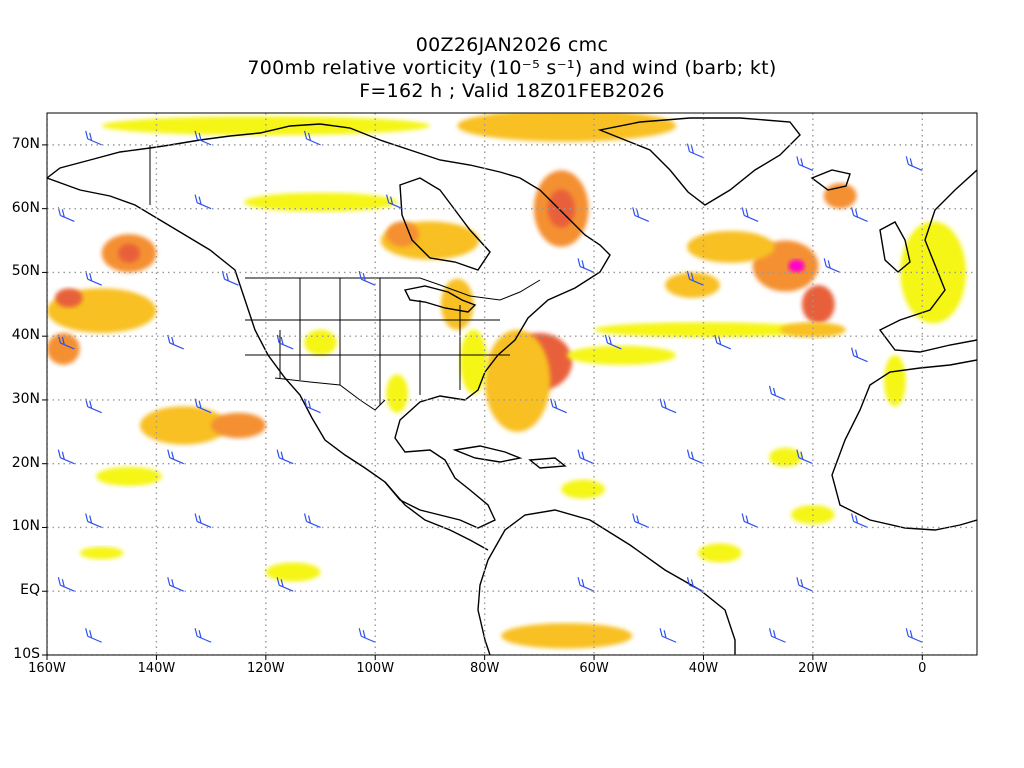  What do you see at coordinates (922, 668) in the screenshot?
I see `lon-label: 0` at bounding box center [922, 668].